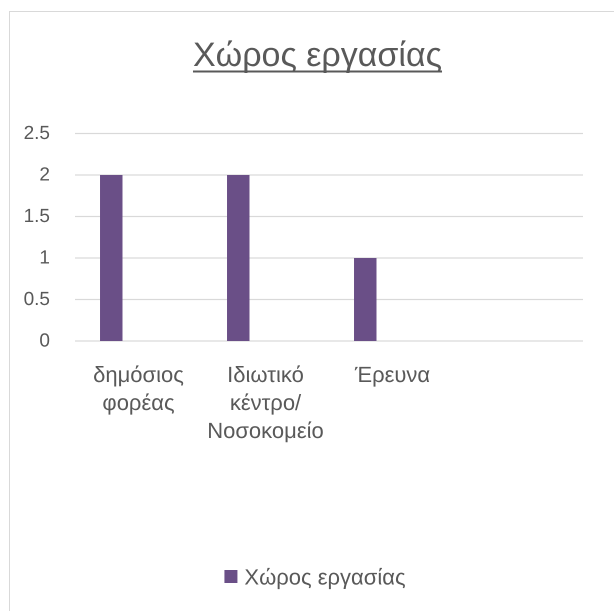  What do you see at coordinates (317, 55) in the screenshot?
I see `chart-title: Χώρος εργασίας` at bounding box center [317, 55].